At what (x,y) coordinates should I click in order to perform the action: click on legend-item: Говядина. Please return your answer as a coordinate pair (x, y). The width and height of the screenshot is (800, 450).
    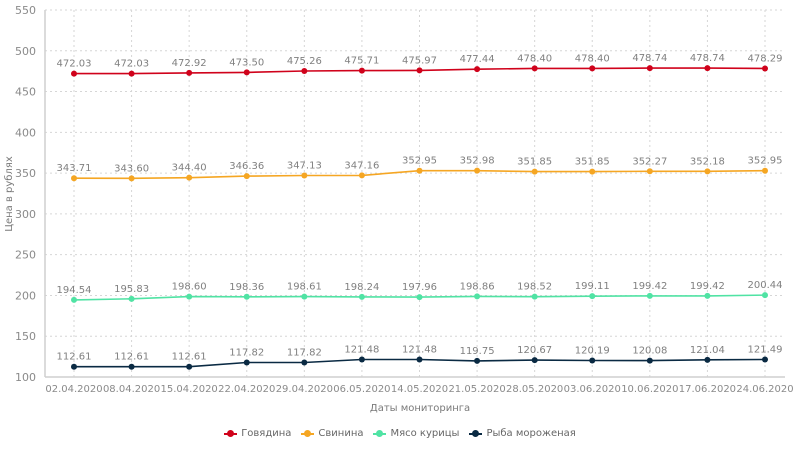
    Looking at the image, I should click on (257, 433).